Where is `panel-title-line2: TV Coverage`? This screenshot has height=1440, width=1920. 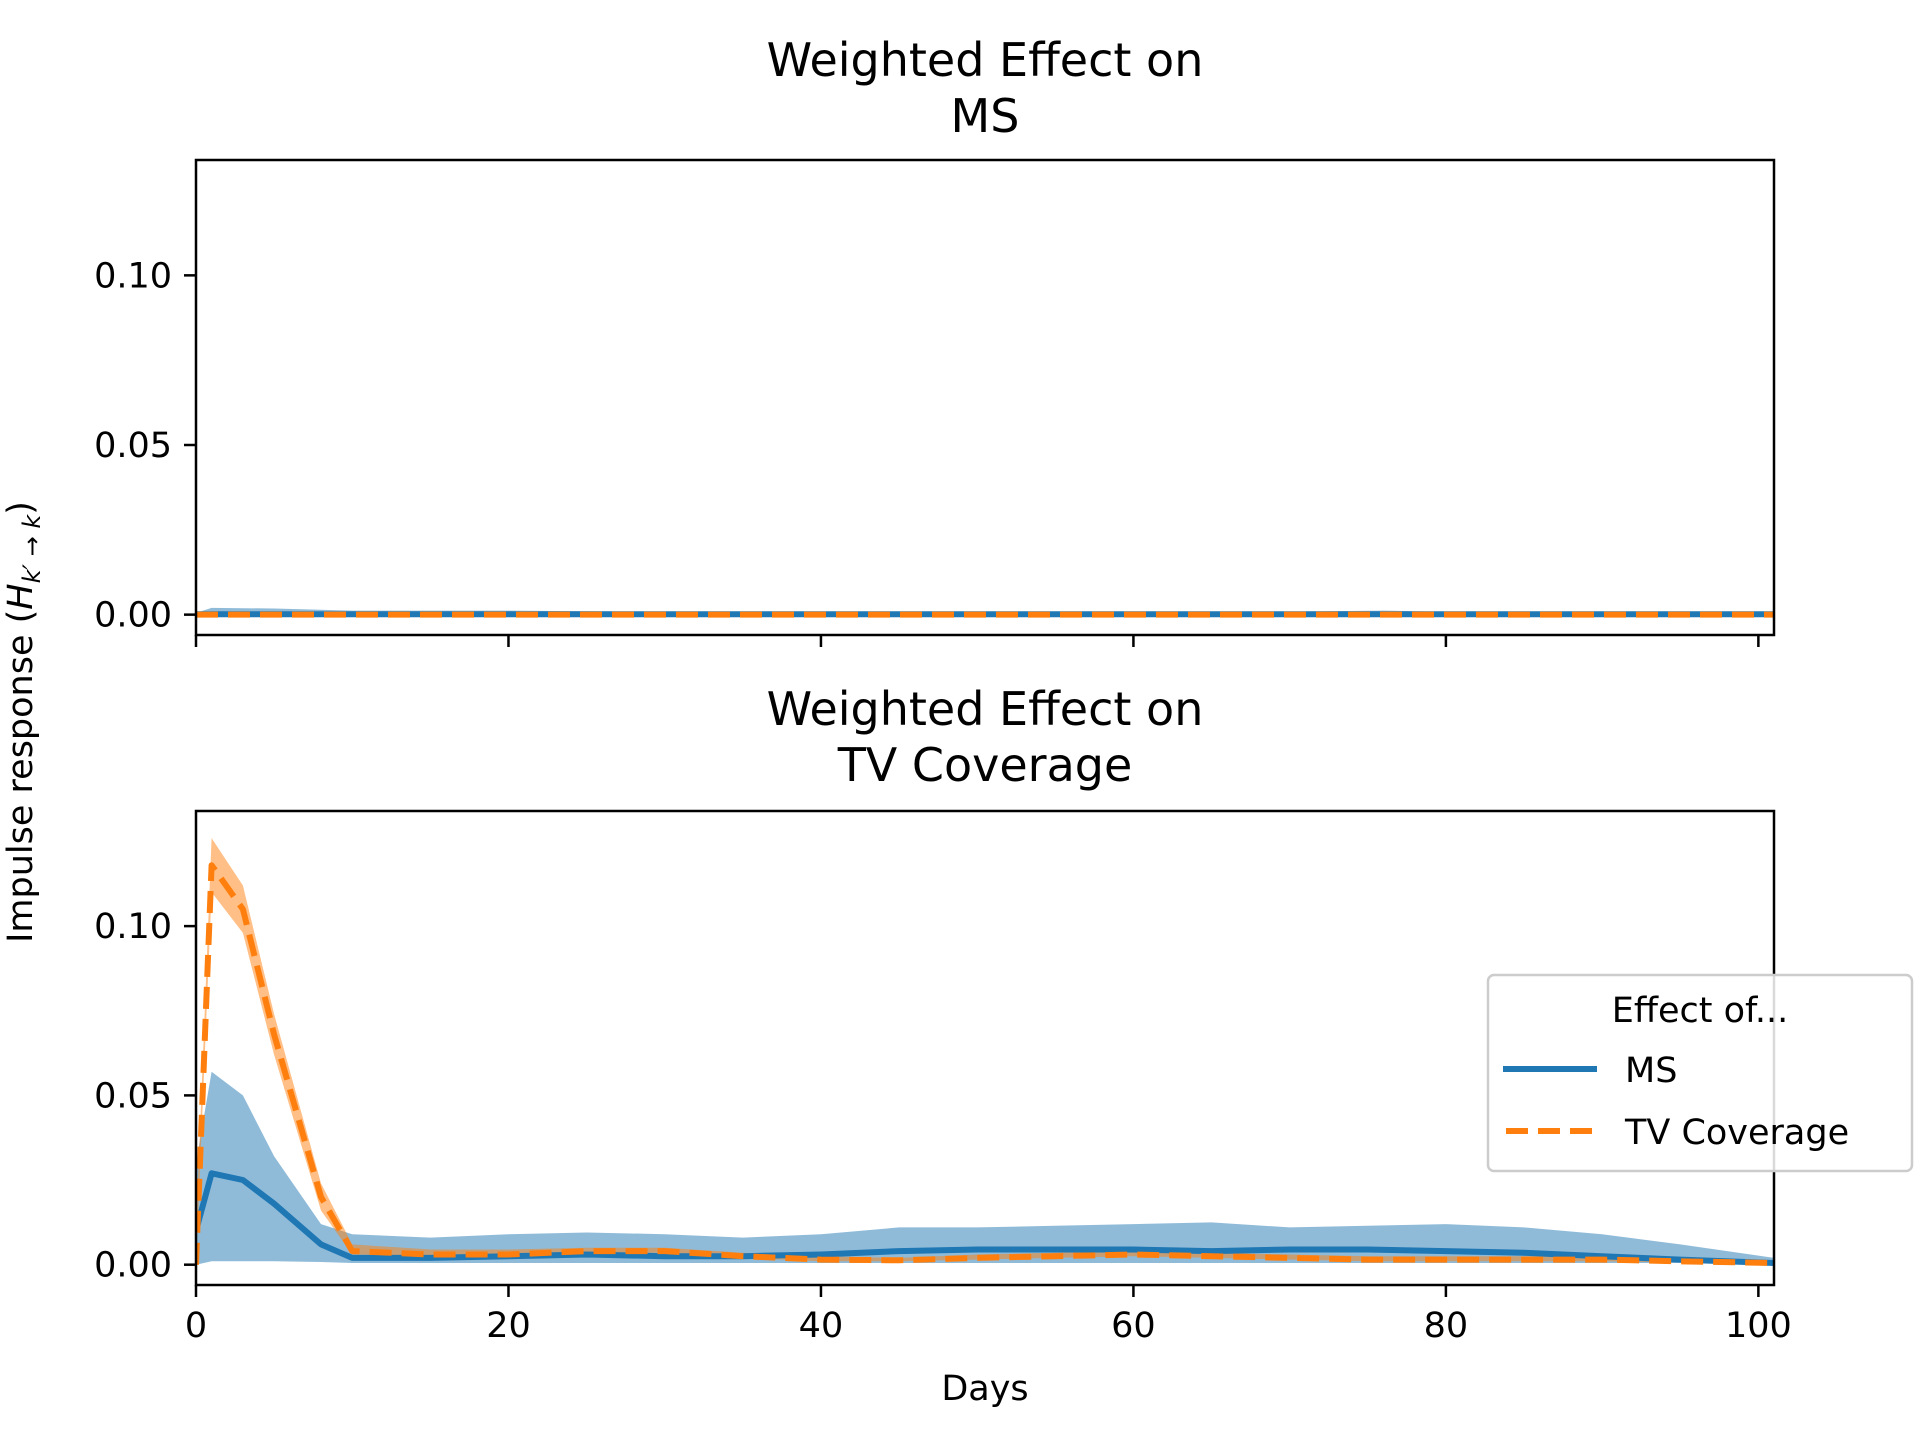
panel-title-line2: TV Coverage is located at coordinates (985, 765).